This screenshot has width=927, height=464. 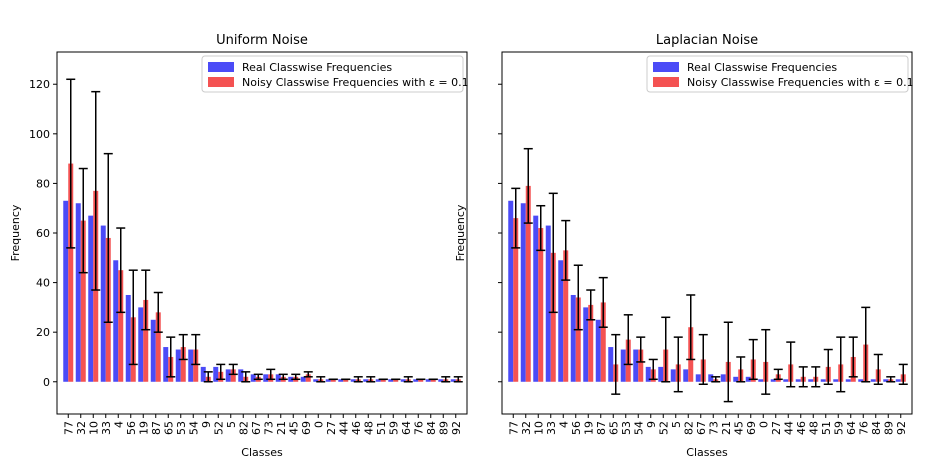 I want to click on x-tick-label: 44, so click(x=343, y=428).